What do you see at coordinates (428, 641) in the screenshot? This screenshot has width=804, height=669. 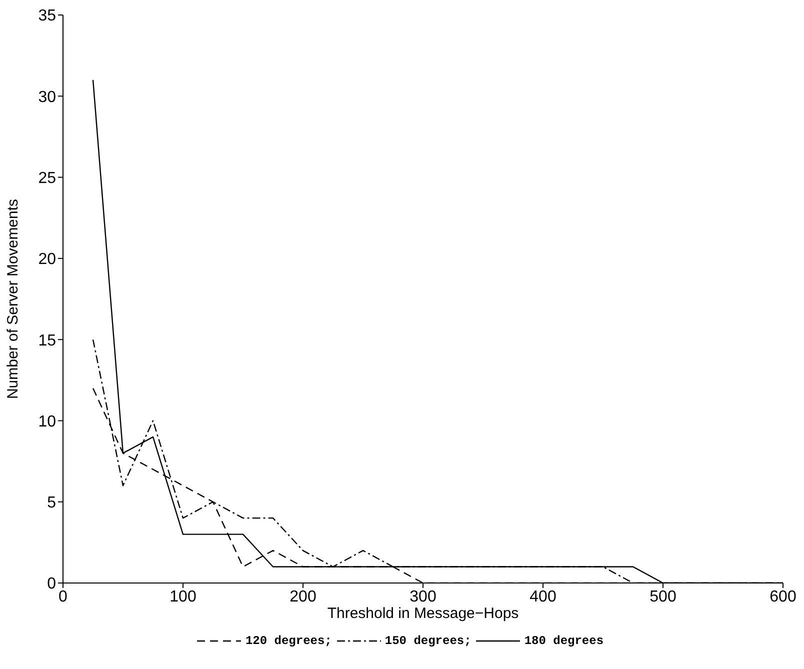 I see `legend-label: 150 degrees;` at bounding box center [428, 641].